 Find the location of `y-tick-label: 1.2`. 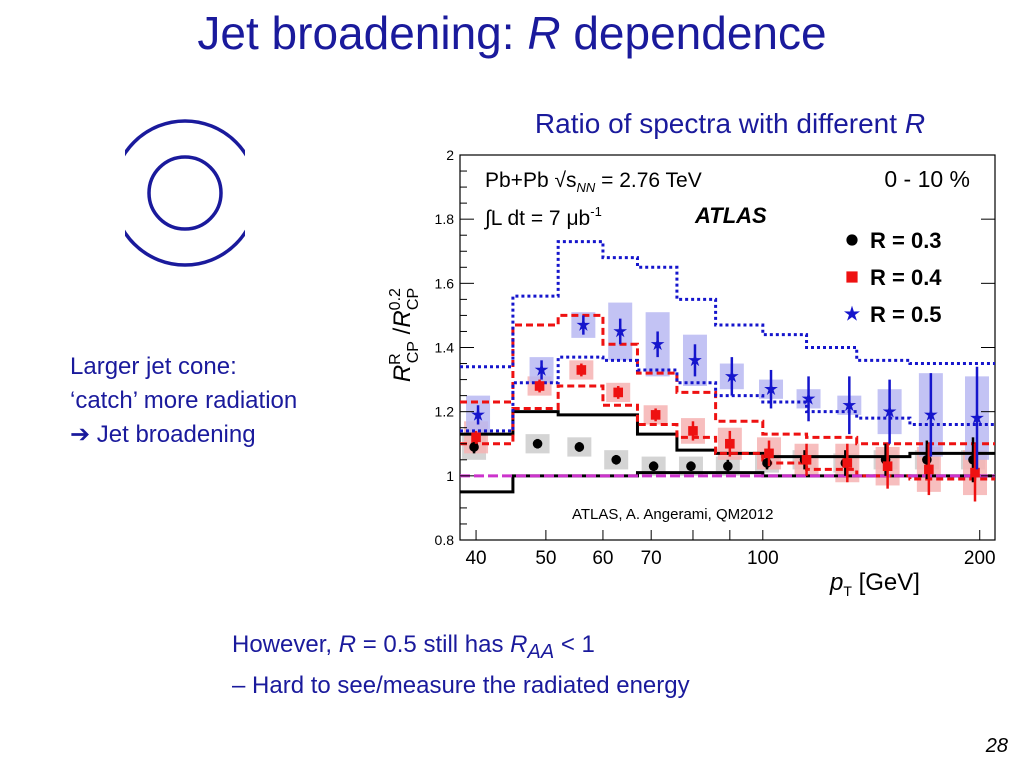

y-tick-label: 1.2 is located at coordinates (445, 412).